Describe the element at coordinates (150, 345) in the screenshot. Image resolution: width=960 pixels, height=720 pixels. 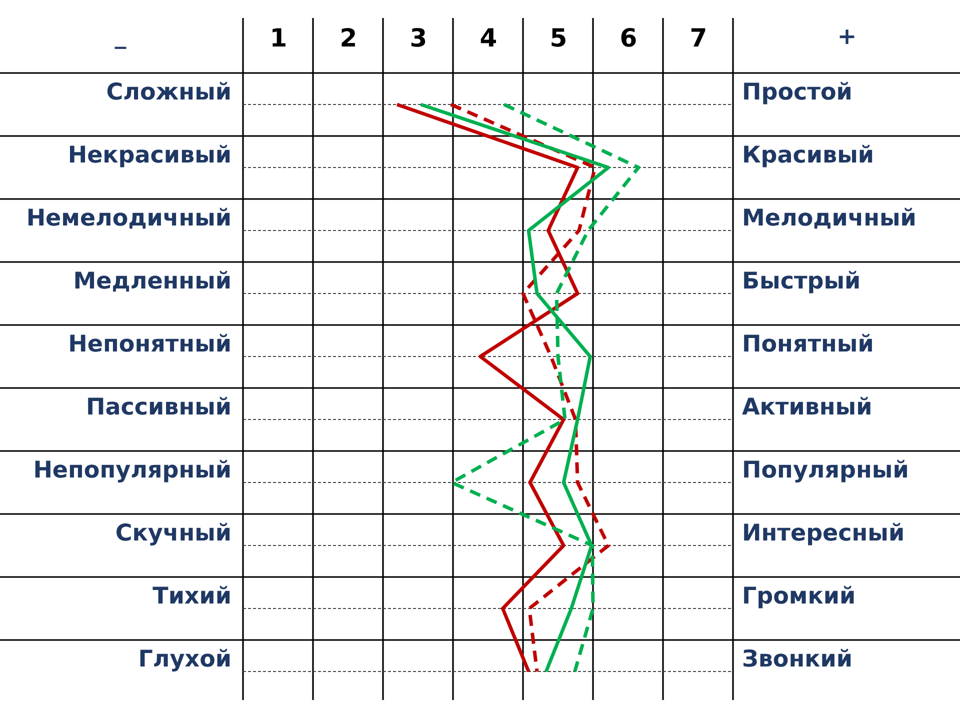
I see `y-tick-label: Непонятный` at that location.